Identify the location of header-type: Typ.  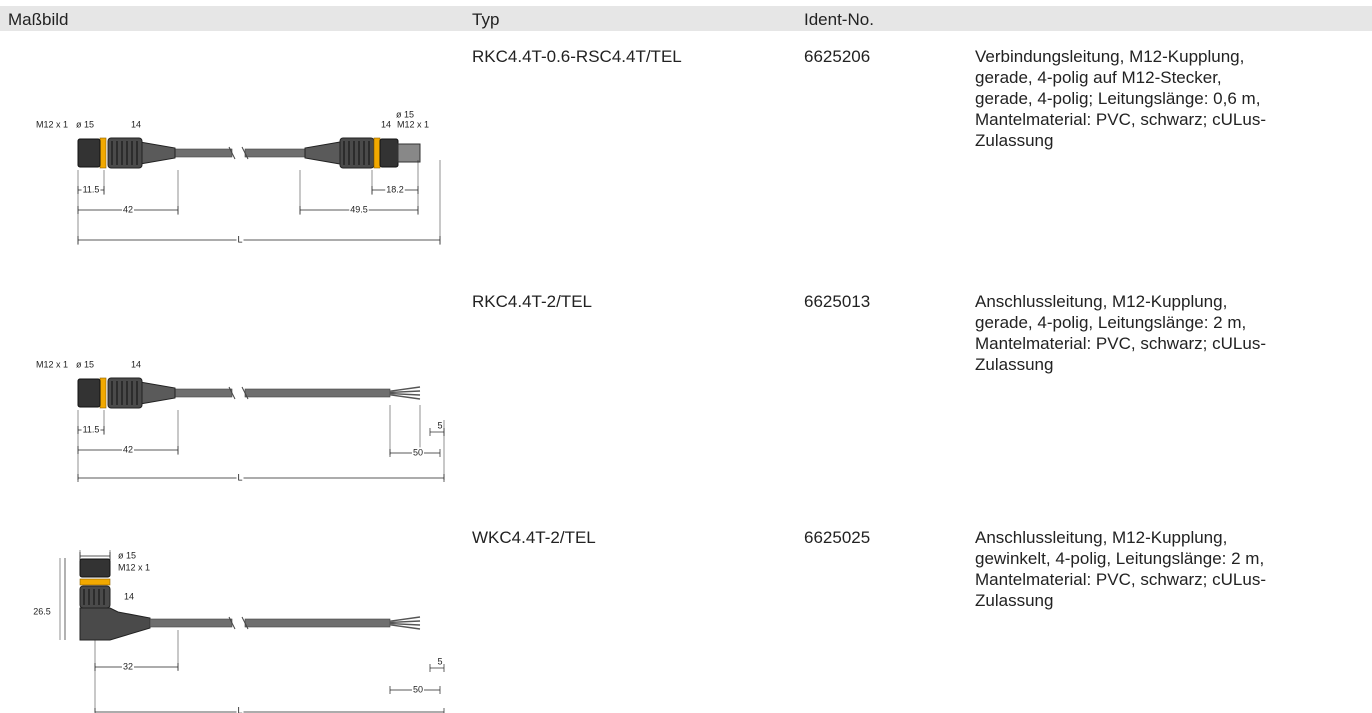
(486, 19).